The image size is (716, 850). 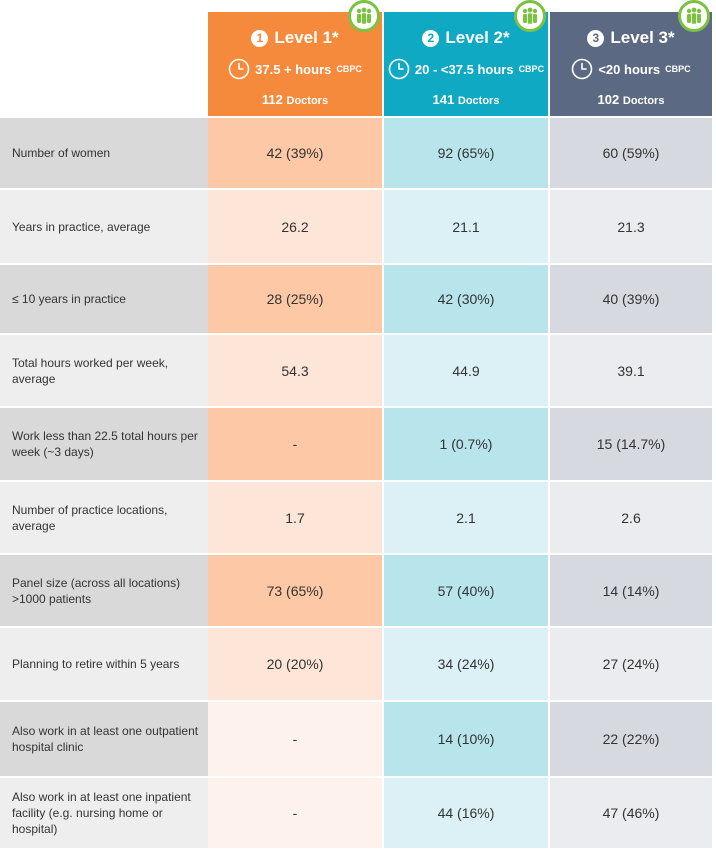 I want to click on level-title: 3 Level 3*, so click(x=631, y=38).